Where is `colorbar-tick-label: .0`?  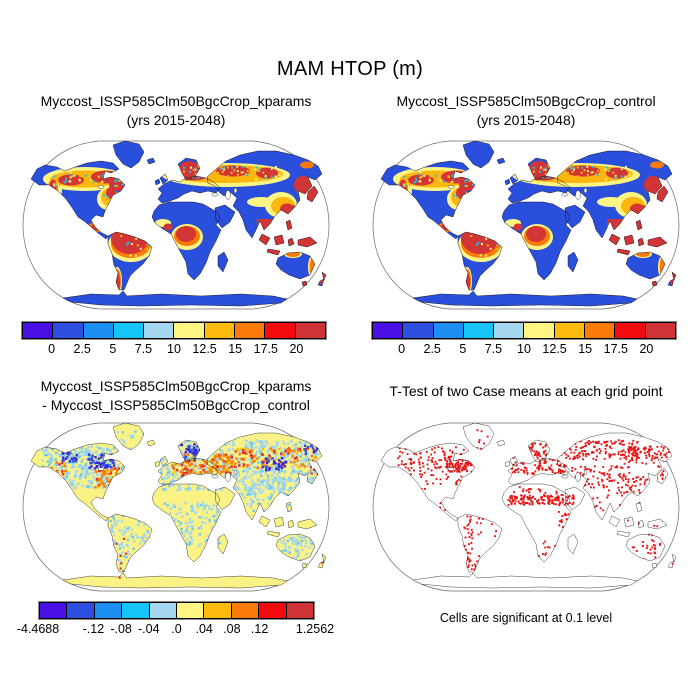 colorbar-tick-label: .0 is located at coordinates (176, 629).